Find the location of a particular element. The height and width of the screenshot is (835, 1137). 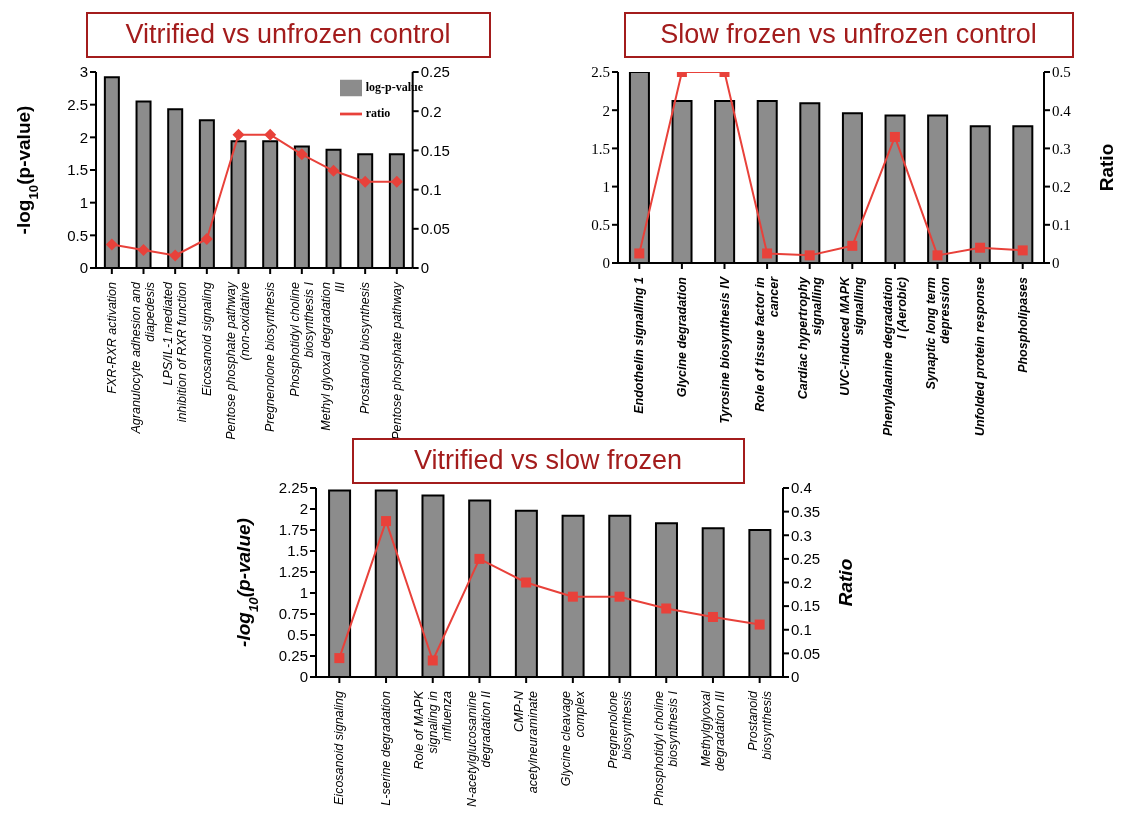

x-tick-label: Methyl glyoxal degradation III is located at coordinates (333, 356).